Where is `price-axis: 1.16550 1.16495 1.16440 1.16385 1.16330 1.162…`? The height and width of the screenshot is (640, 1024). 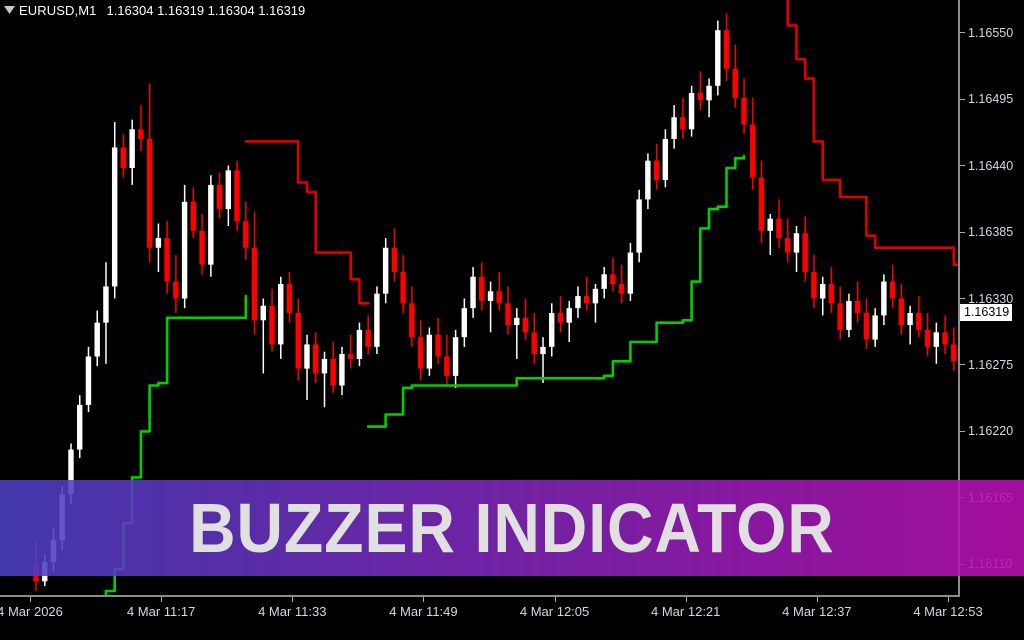 price-axis: 1.16550 1.16495 1.16440 1.16385 1.16330 1.162… is located at coordinates (989, 298).